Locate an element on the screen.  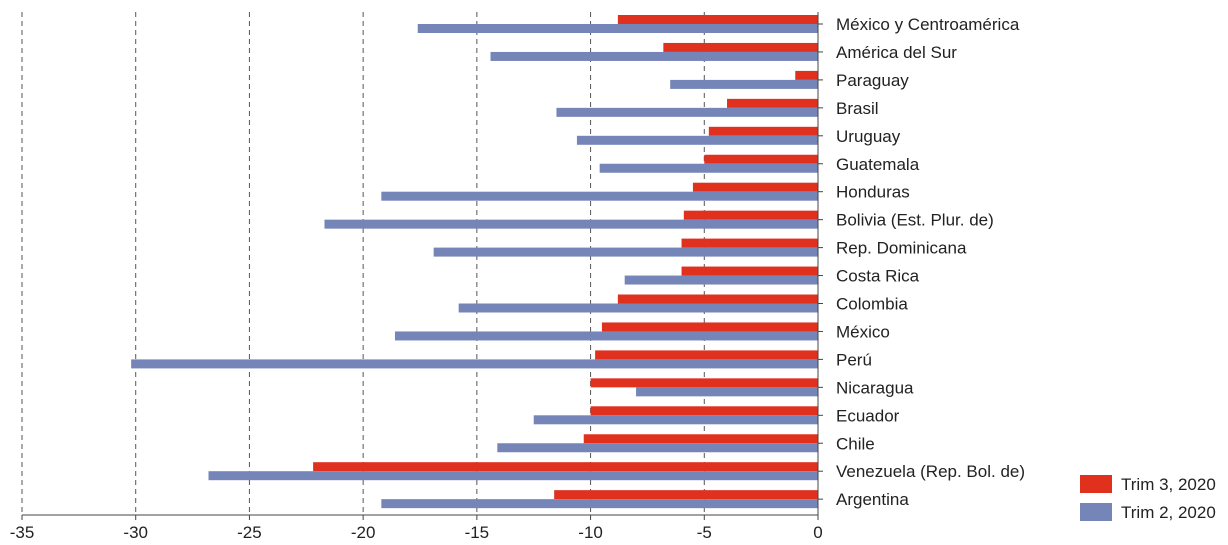
x-tick-label: -5 is located at coordinates (704, 532).